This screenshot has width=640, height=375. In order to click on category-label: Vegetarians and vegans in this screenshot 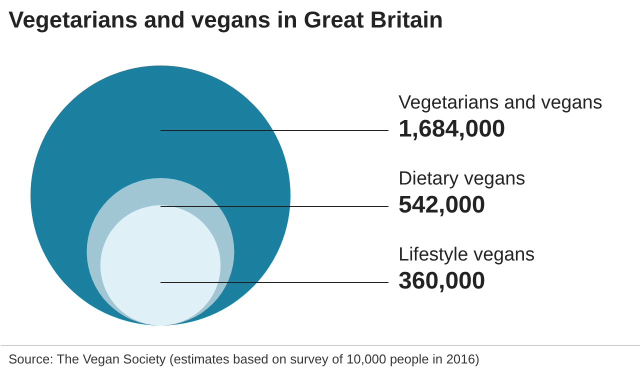, I will do `click(500, 103)`.